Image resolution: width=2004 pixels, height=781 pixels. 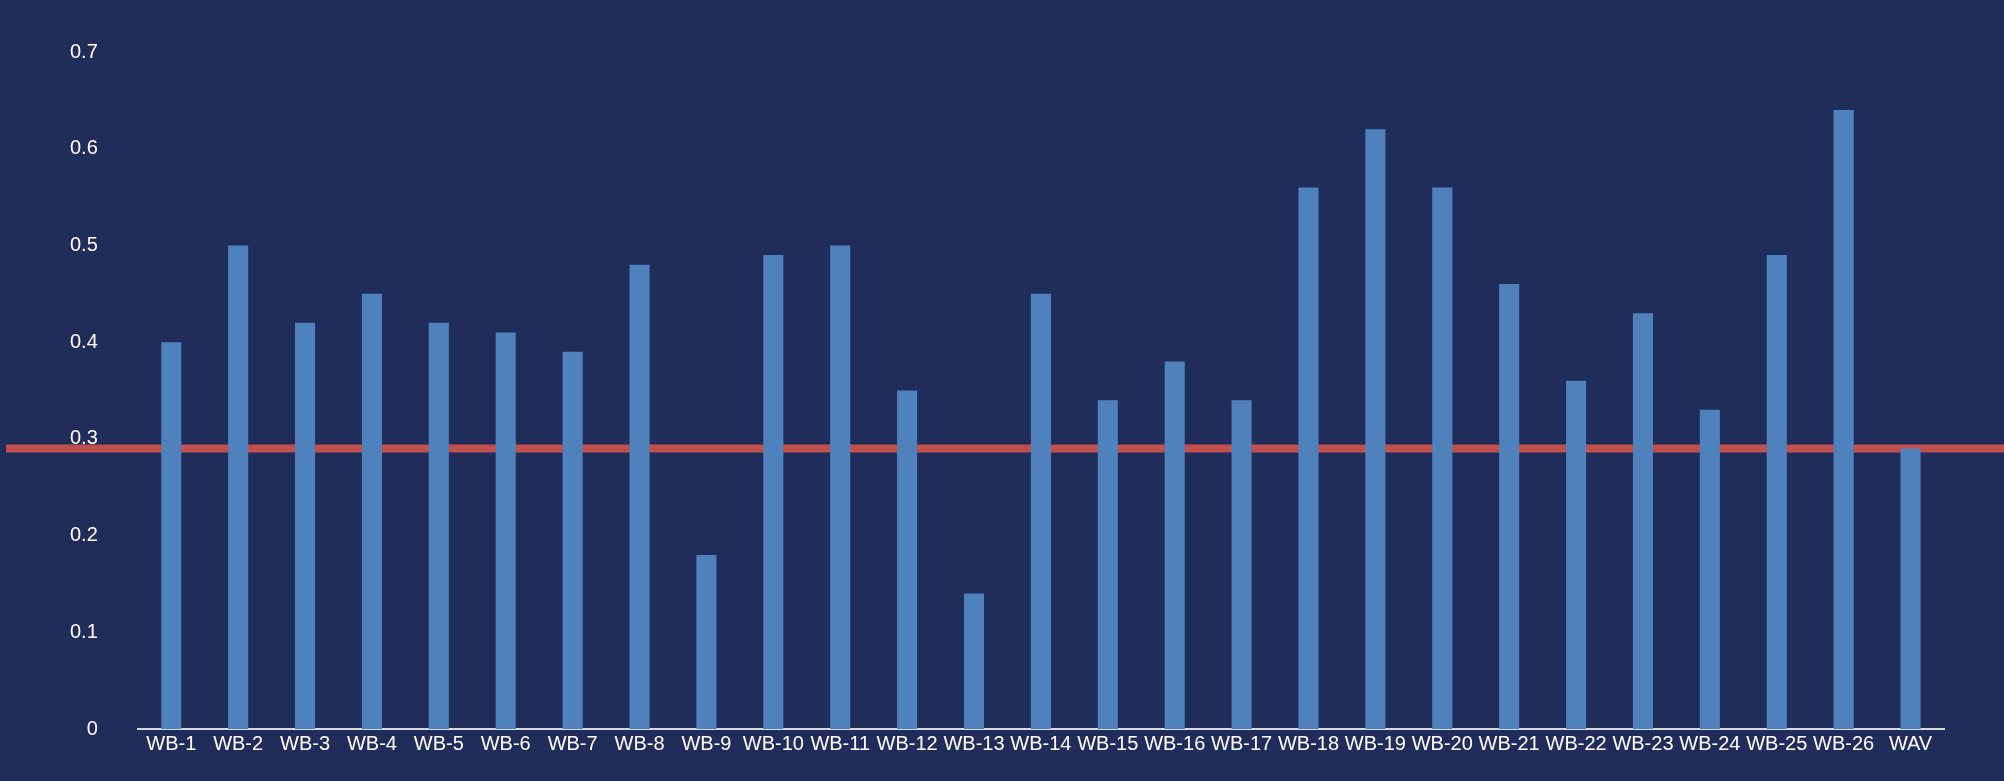 What do you see at coordinates (238, 742) in the screenshot?
I see `x-tick-label: WB-2` at bounding box center [238, 742].